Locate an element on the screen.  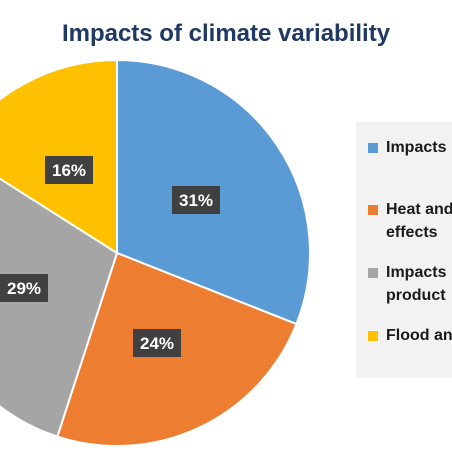
data-label-4: 16% is located at coordinates (69, 170).